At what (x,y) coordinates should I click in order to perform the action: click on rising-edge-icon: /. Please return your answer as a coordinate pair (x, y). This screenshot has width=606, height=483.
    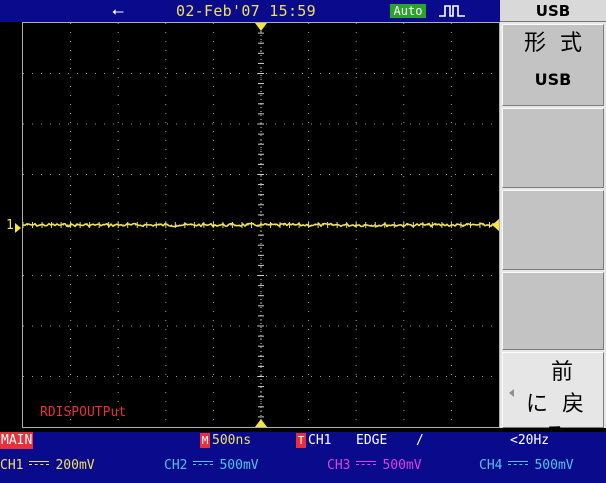
    Looking at the image, I should click on (420, 440).